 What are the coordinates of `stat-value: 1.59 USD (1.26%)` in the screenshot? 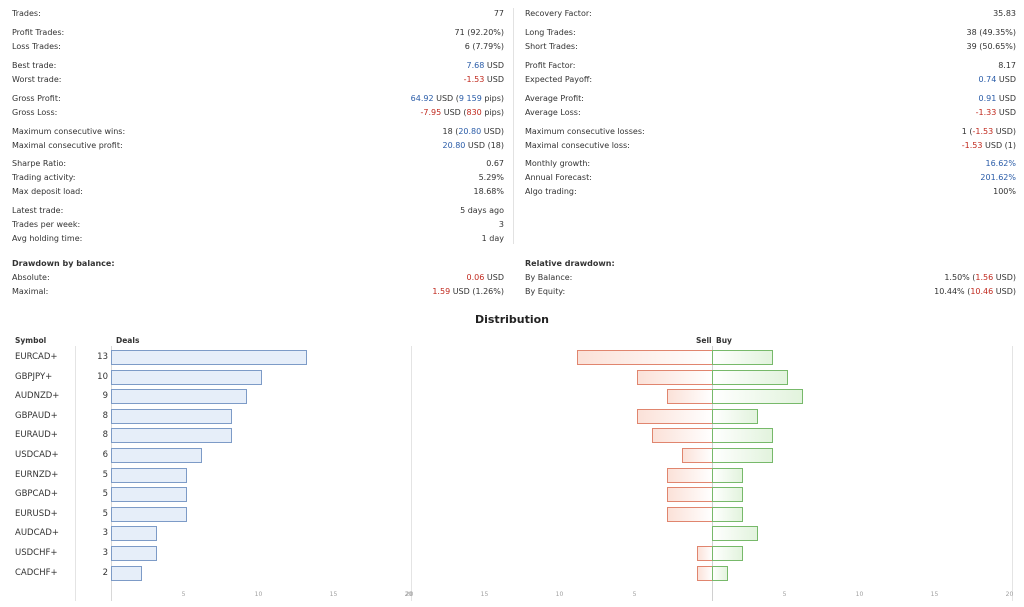 It's located at (468, 292).